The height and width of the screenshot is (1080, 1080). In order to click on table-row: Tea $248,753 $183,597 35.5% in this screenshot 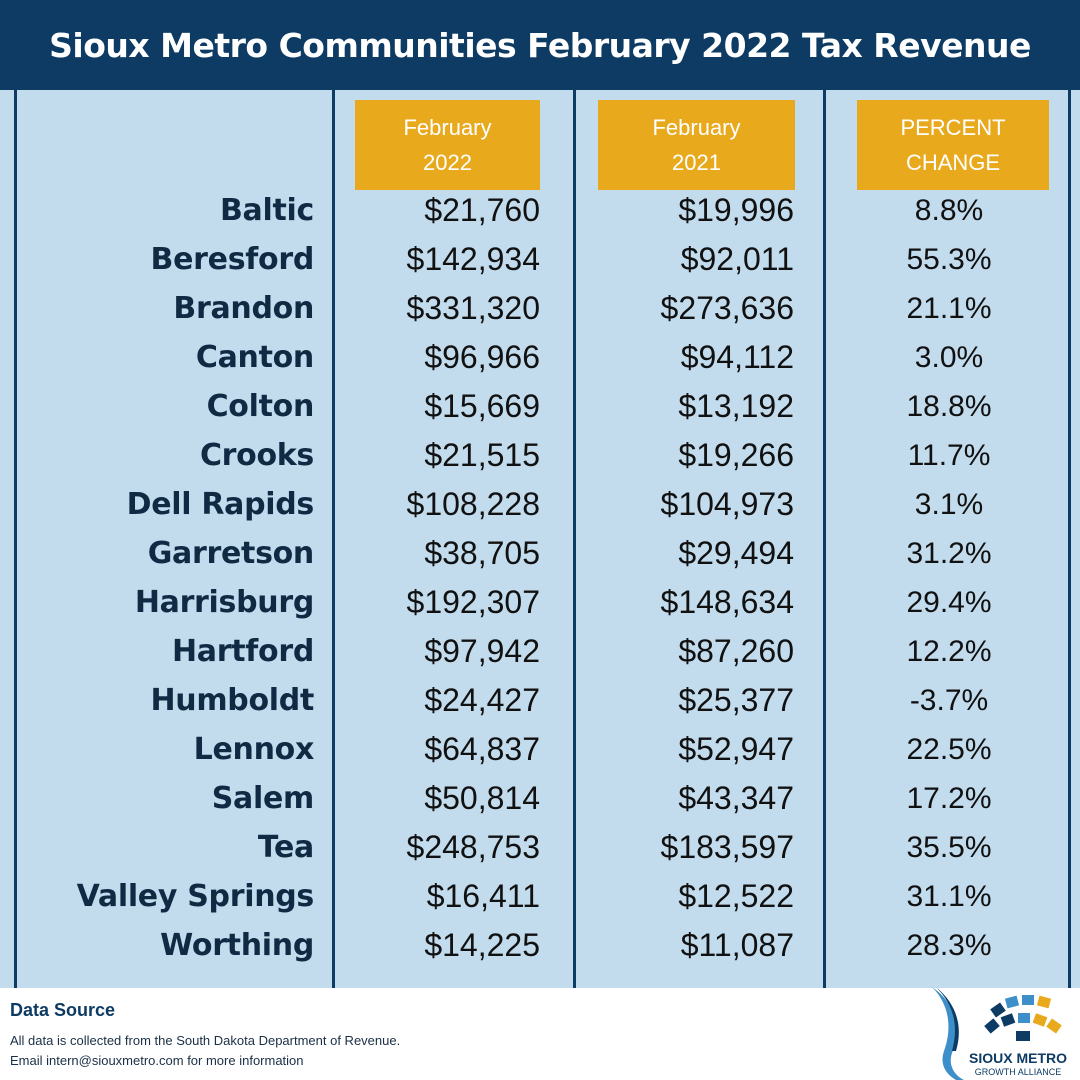, I will do `click(540, 847)`.